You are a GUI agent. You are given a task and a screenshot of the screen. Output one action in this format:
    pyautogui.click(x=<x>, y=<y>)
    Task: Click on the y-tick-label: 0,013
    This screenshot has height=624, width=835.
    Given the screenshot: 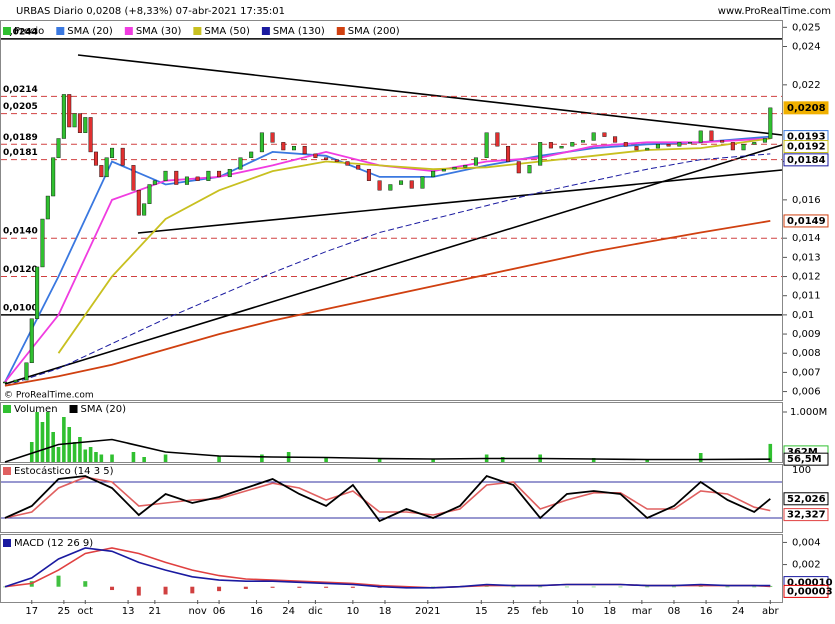 What is the action you would take?
    pyautogui.click(x=806, y=257)
    